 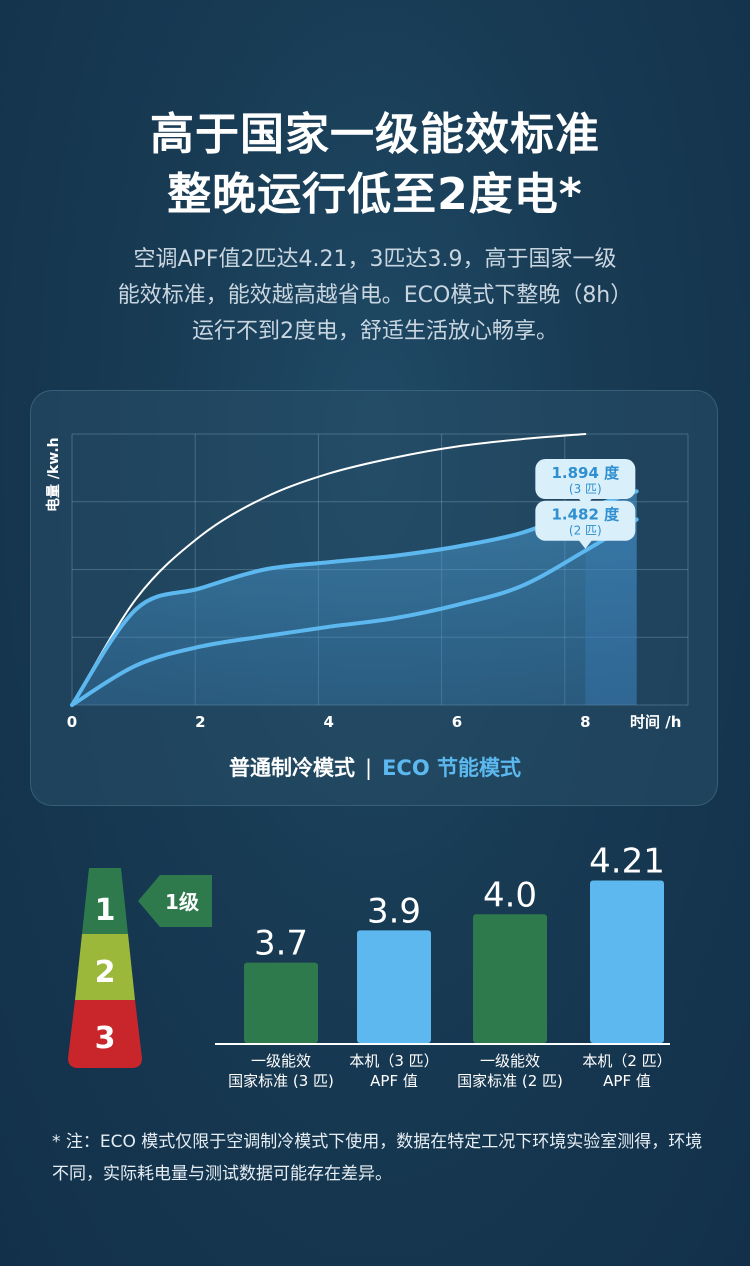 What do you see at coordinates (105, 1038) in the screenshot?
I see `energy-level-3-label: 3` at bounding box center [105, 1038].